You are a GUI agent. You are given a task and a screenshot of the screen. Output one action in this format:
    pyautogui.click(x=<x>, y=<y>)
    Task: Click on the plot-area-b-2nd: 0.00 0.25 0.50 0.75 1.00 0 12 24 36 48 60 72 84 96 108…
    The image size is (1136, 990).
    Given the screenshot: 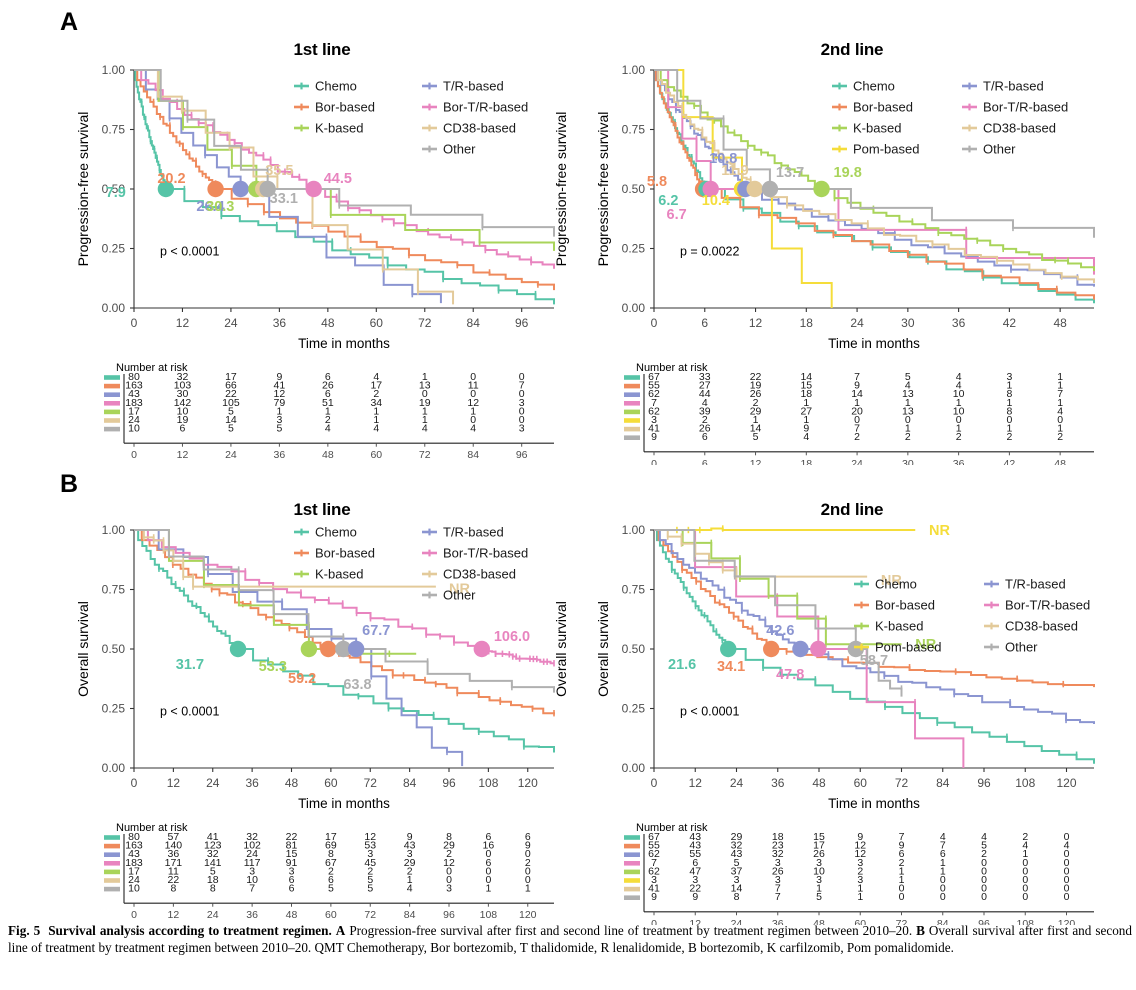 What is the action you would take?
    pyautogui.click(x=852, y=670)
    